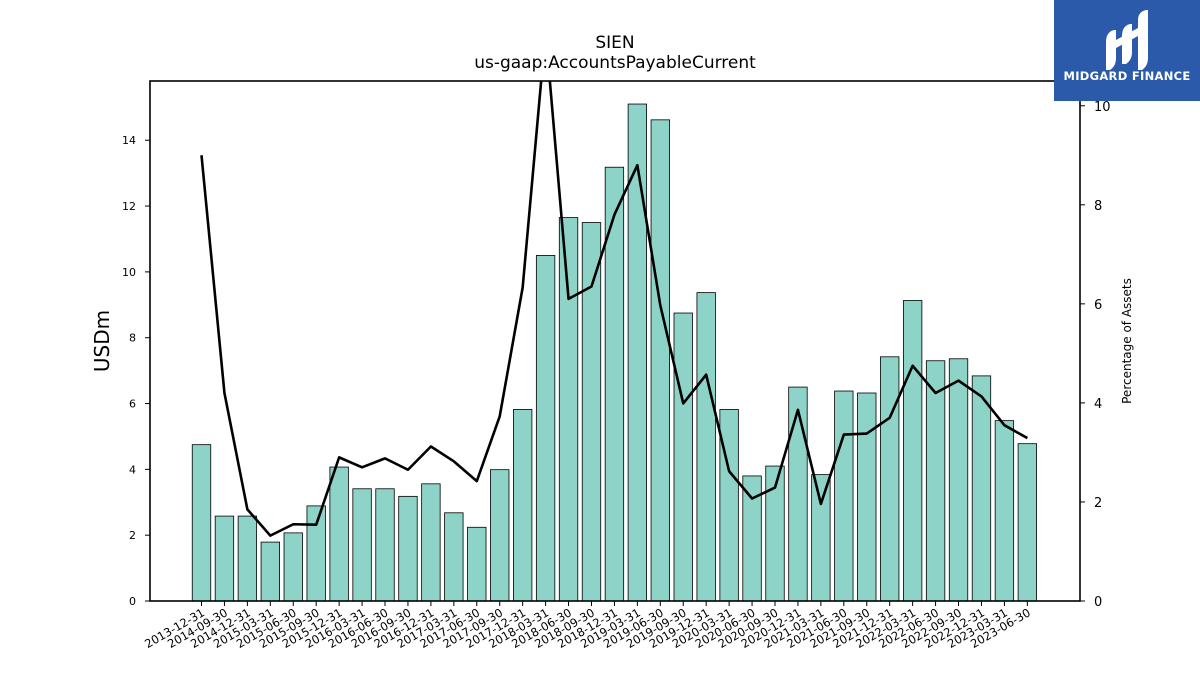  I want to click on y2-tick-label: 6, so click(1098, 305).